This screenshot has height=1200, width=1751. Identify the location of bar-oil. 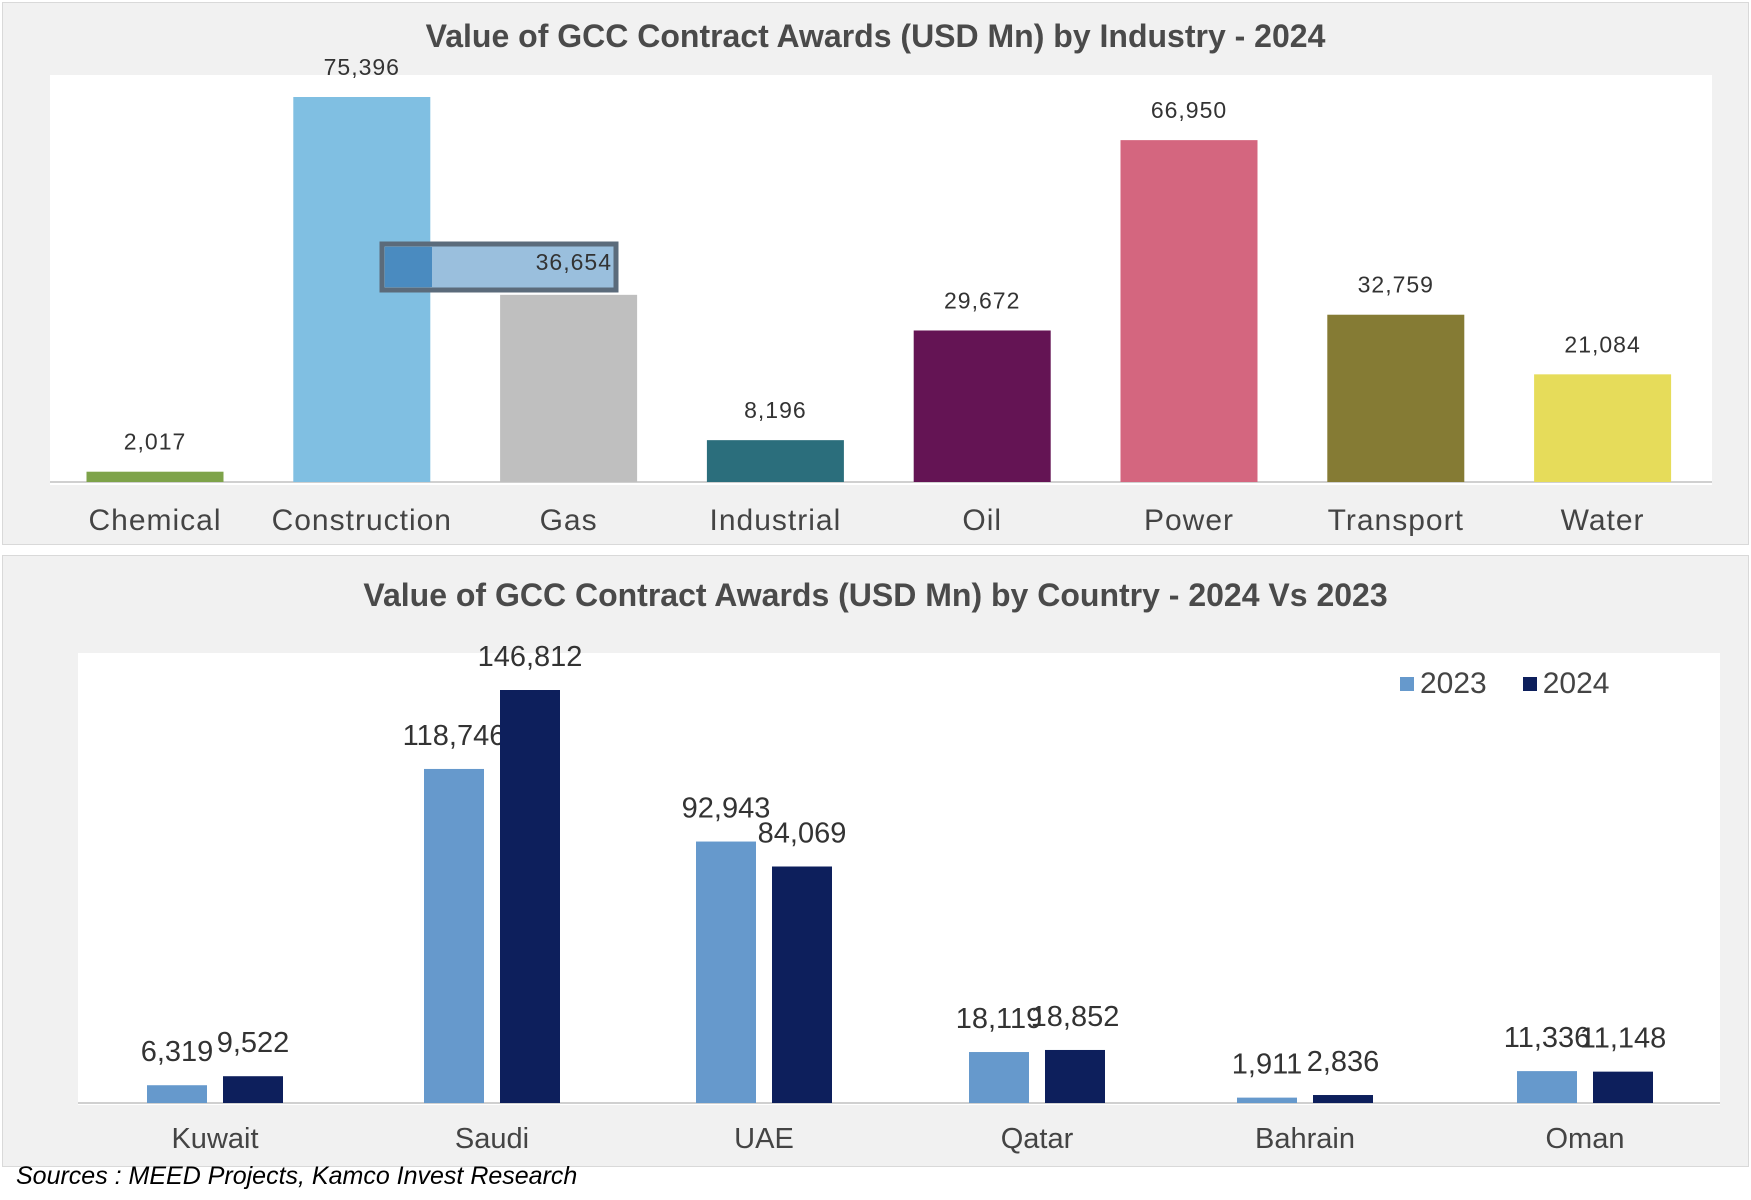
(982, 406).